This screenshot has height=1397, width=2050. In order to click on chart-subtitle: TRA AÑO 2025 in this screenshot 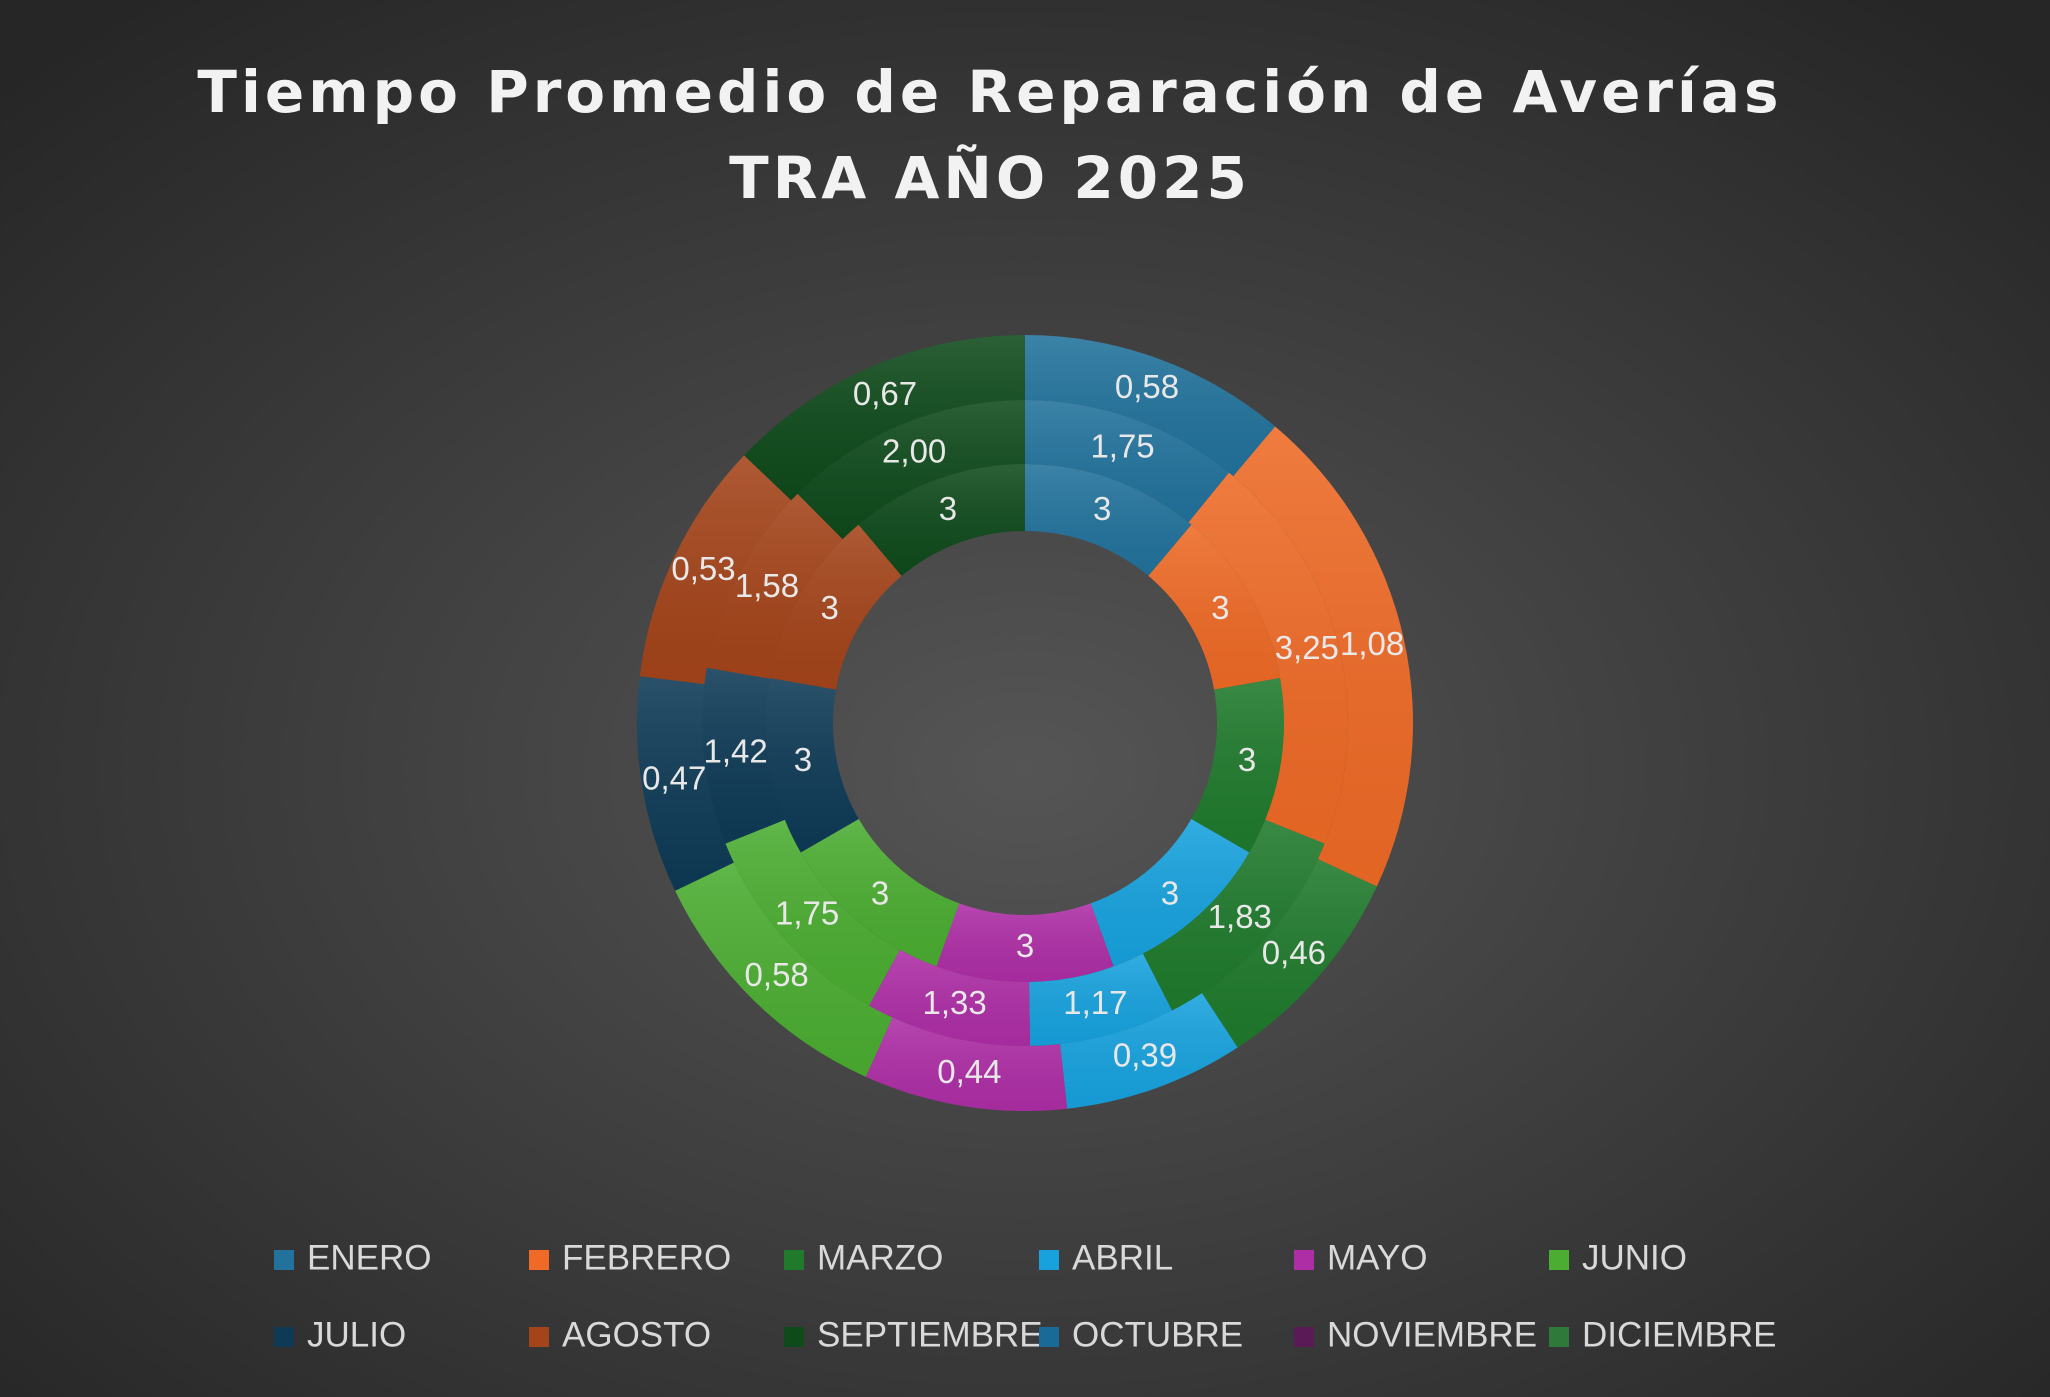, I will do `click(990, 177)`.